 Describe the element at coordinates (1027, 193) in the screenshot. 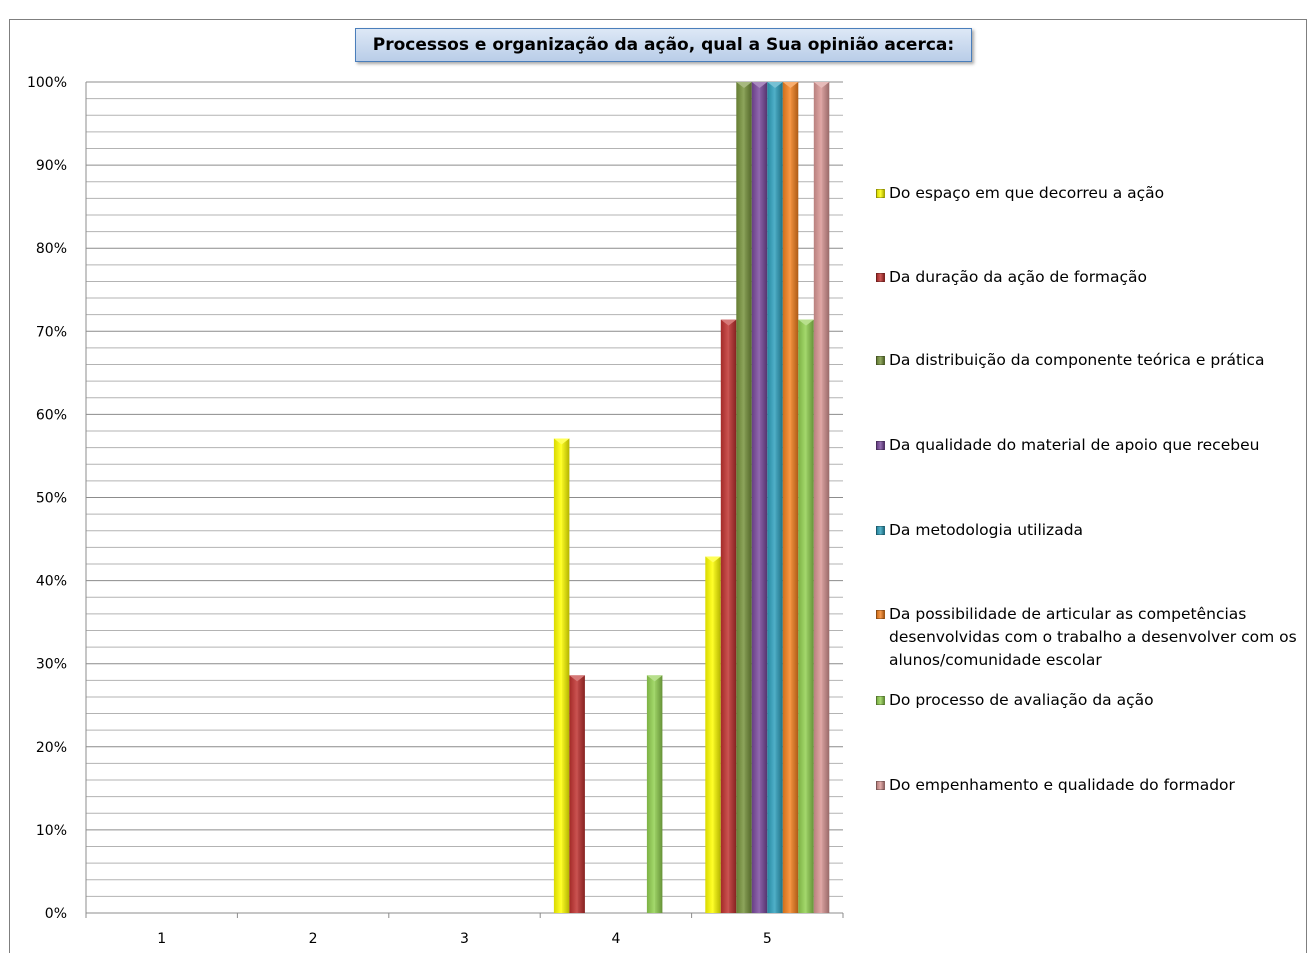

I see `legend-label: Do espaço em que decorreu a ação` at that location.